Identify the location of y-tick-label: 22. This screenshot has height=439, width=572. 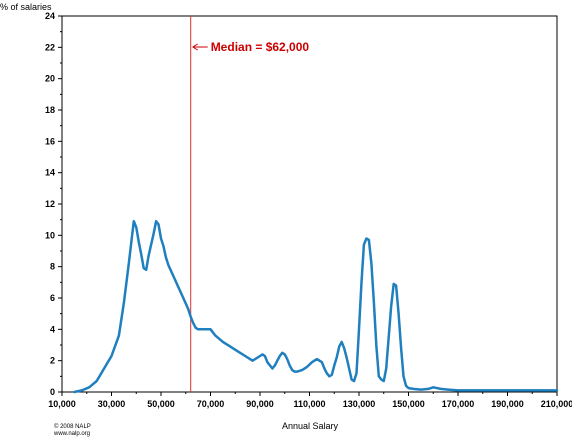
(50, 47).